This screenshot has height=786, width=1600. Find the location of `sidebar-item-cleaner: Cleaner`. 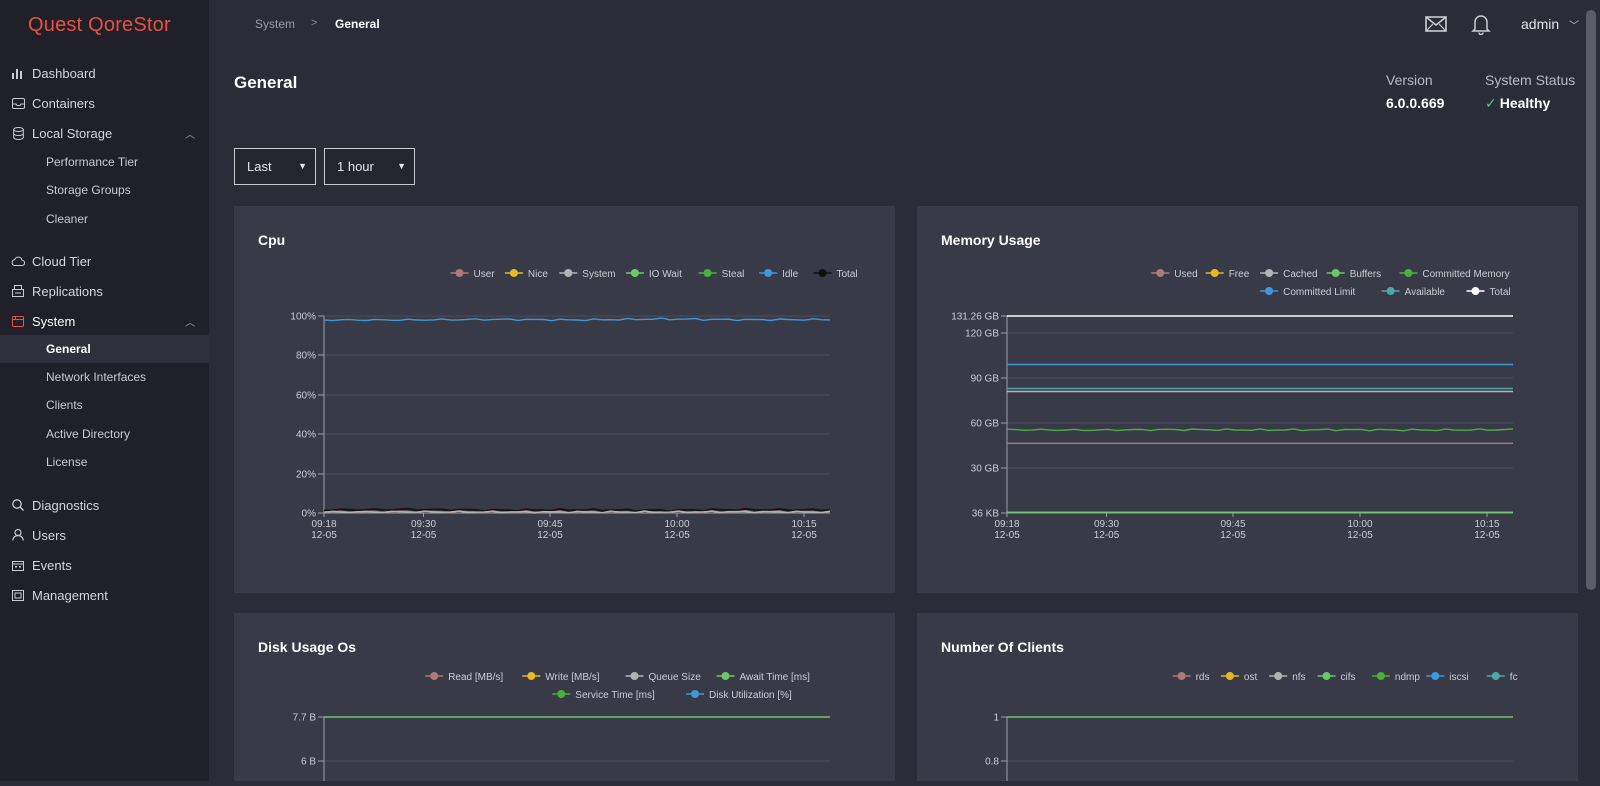

sidebar-item-cleaner: Cleaner is located at coordinates (104, 219).